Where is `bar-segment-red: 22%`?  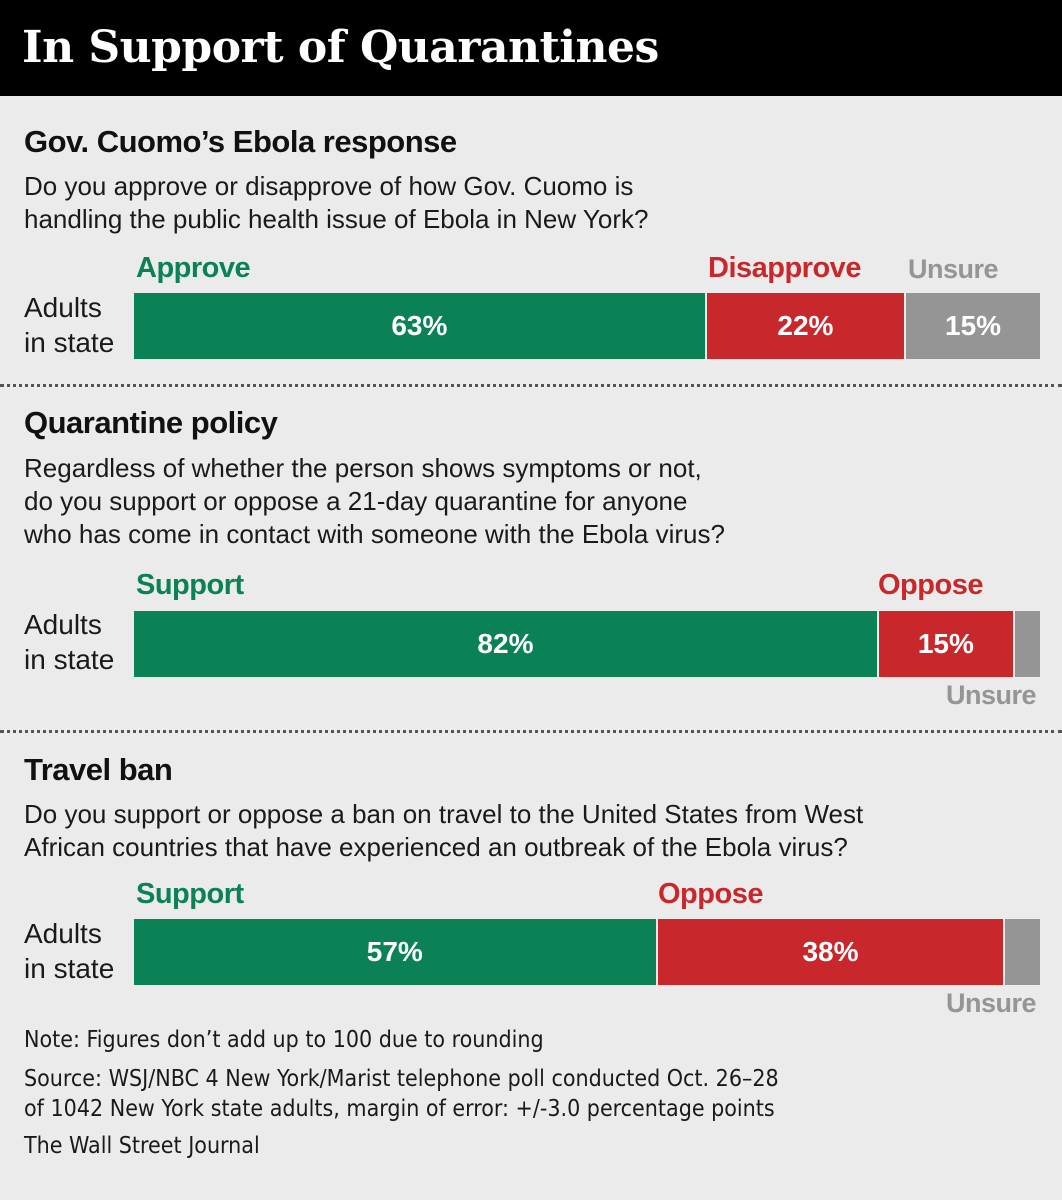 bar-segment-red: 22% is located at coordinates (804, 326).